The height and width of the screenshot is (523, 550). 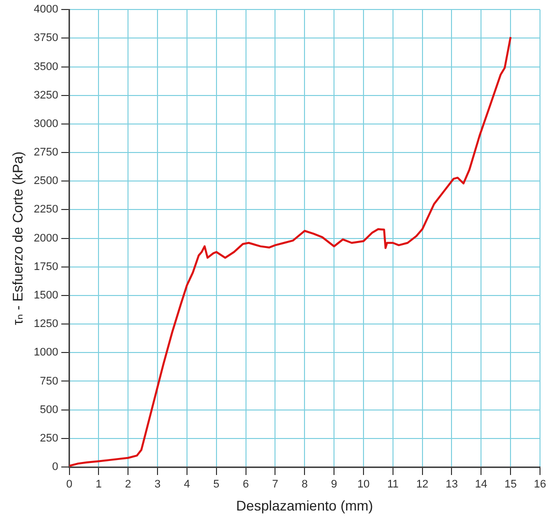 I want to click on y-axis-title: τₙ - Esfuerzo de Corte (kPa), so click(x=17, y=238).